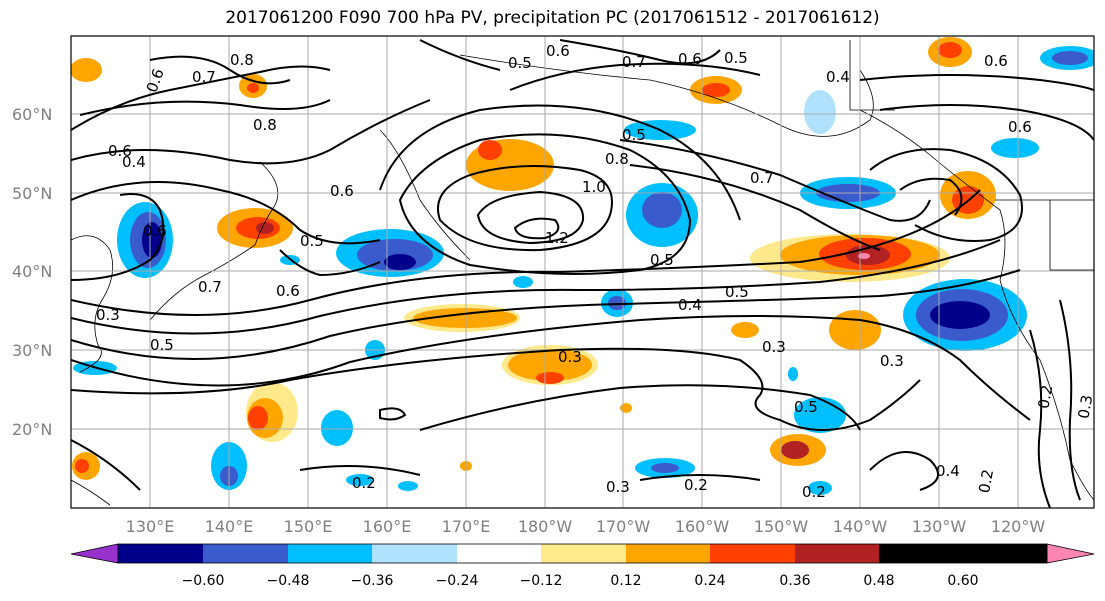 The image size is (1105, 601). I want to click on colorbar-extend-max, so click(1070, 553).